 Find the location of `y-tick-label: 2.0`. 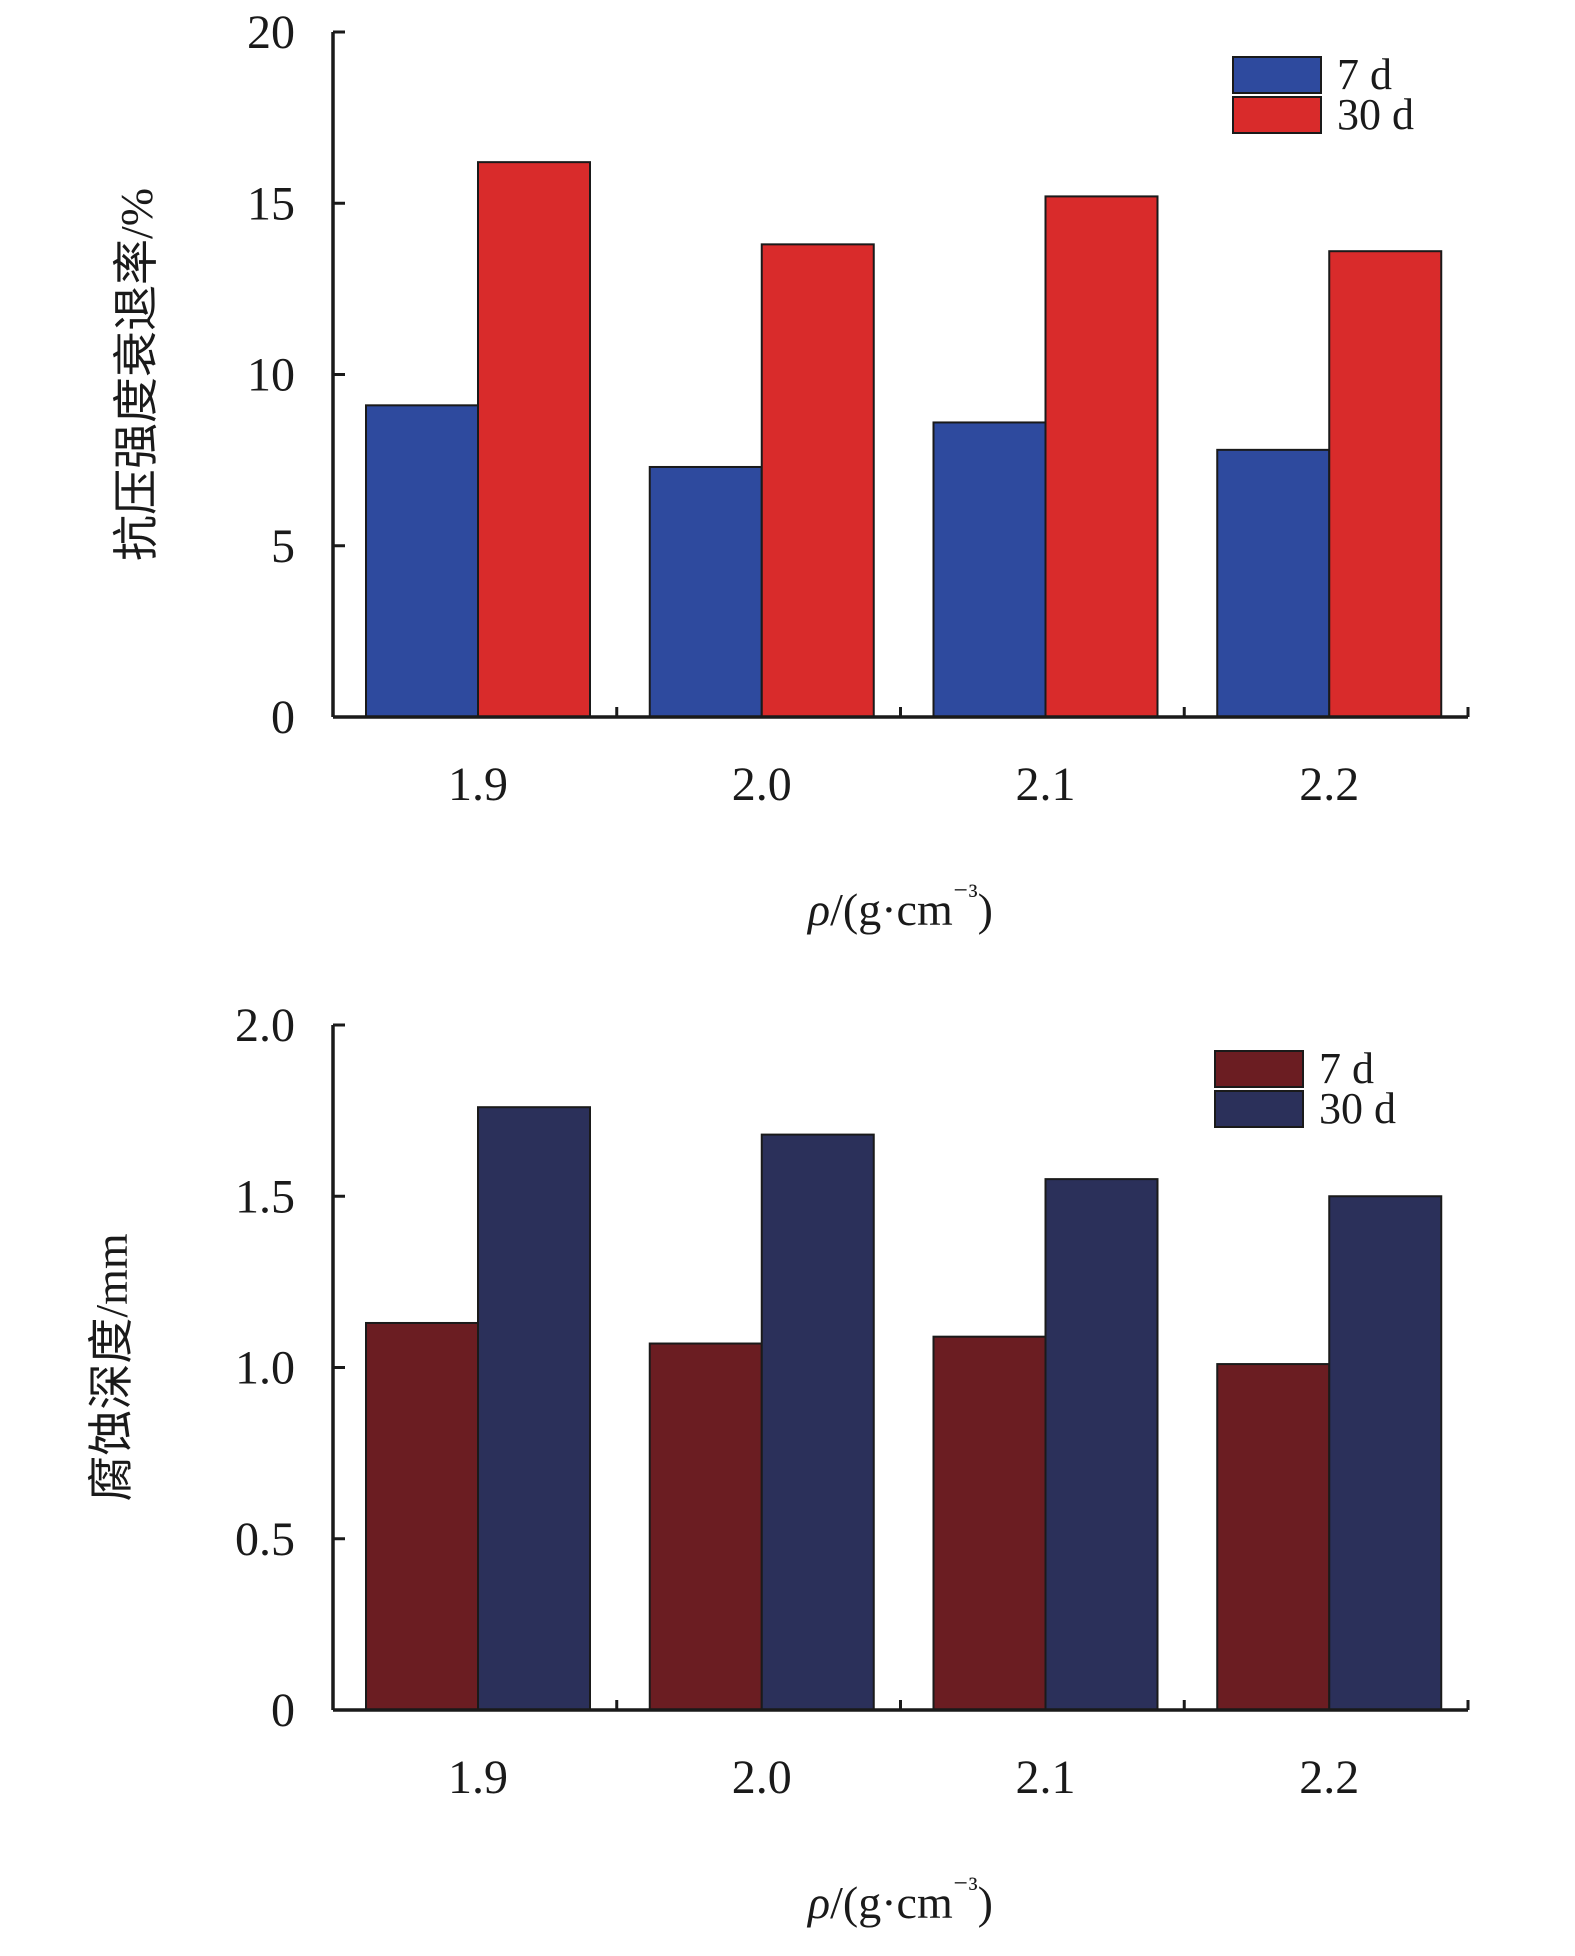

y-tick-label: 2.0 is located at coordinates (265, 1025).